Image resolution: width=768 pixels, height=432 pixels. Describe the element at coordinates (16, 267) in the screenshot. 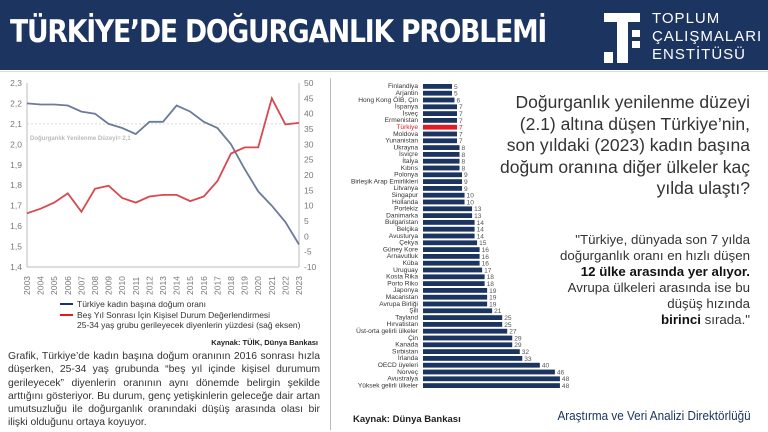

I see `left-tick-label: 1,4` at that location.